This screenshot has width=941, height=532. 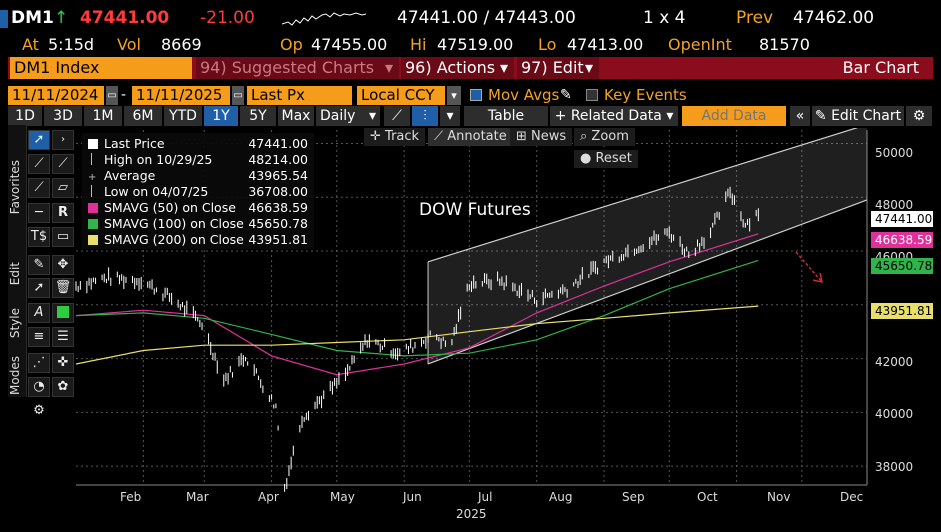 I want to click on table-button: Table, so click(x=506, y=116).